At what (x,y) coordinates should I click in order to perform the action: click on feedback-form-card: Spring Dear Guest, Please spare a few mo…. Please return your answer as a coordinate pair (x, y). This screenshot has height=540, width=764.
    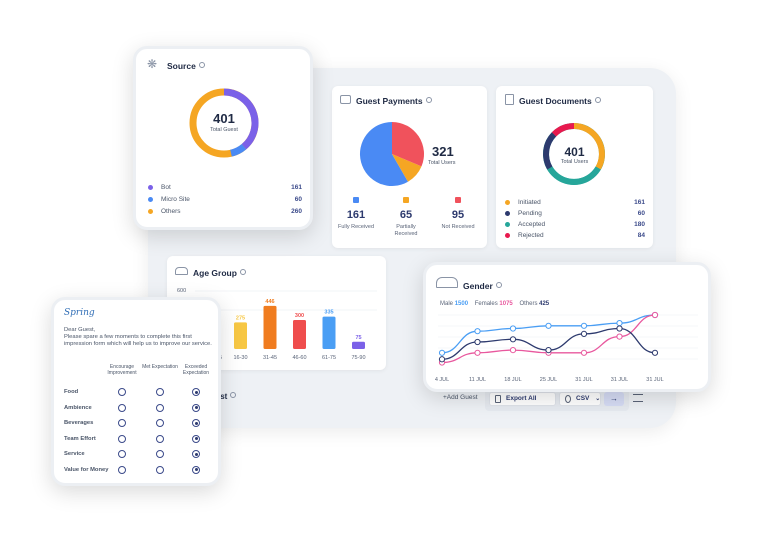
    Looking at the image, I should click on (136, 391).